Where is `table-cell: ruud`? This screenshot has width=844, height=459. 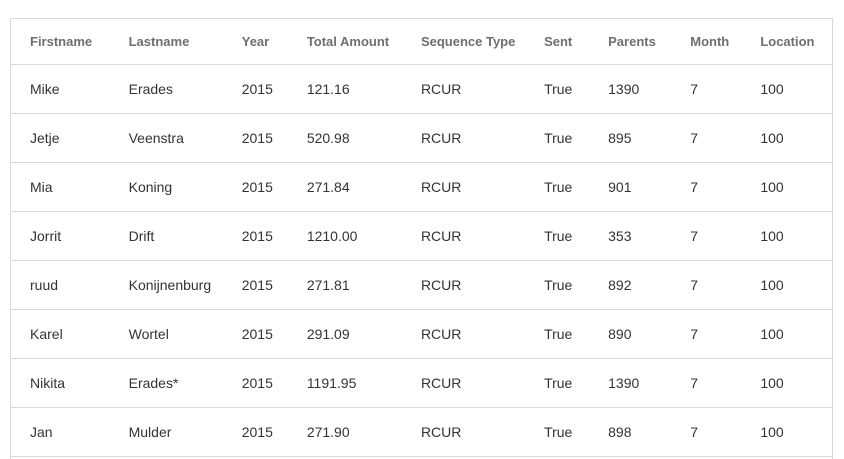 table-cell: ruud is located at coordinates (60, 285).